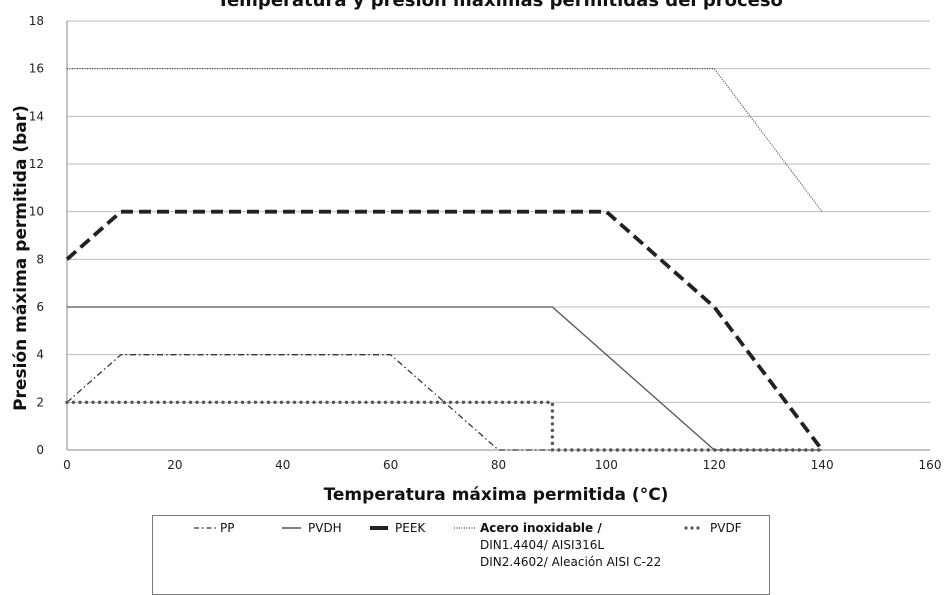 The image size is (945, 595). What do you see at coordinates (726, 528) in the screenshot?
I see `legend-label-pvdf: PVDF` at bounding box center [726, 528].